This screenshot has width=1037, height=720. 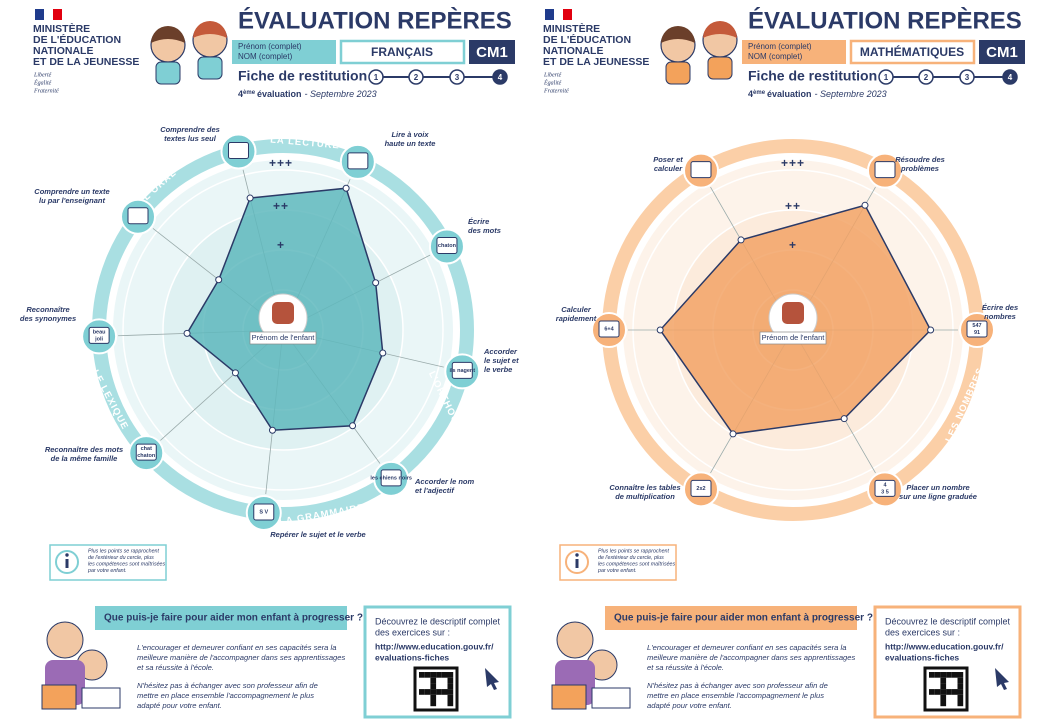 I want to click on ministry-name: ET DE LA JEUNESSE, so click(x=596, y=62).